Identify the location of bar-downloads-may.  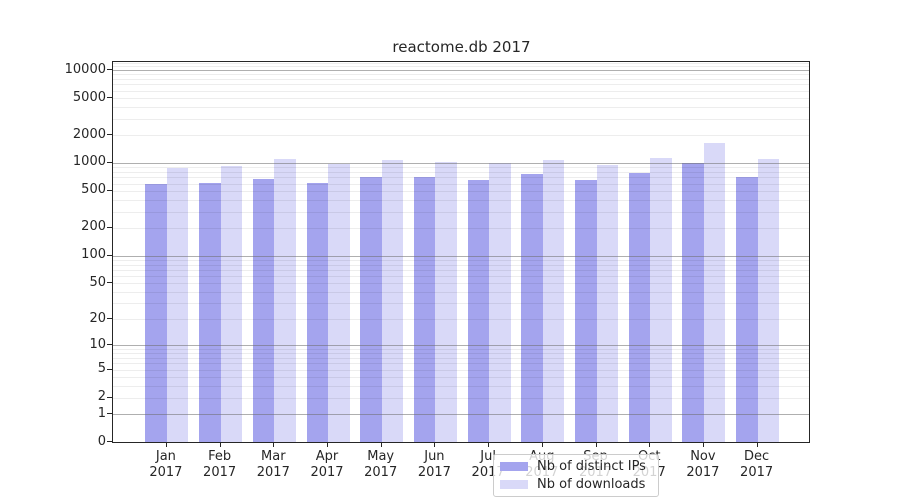
(392, 301).